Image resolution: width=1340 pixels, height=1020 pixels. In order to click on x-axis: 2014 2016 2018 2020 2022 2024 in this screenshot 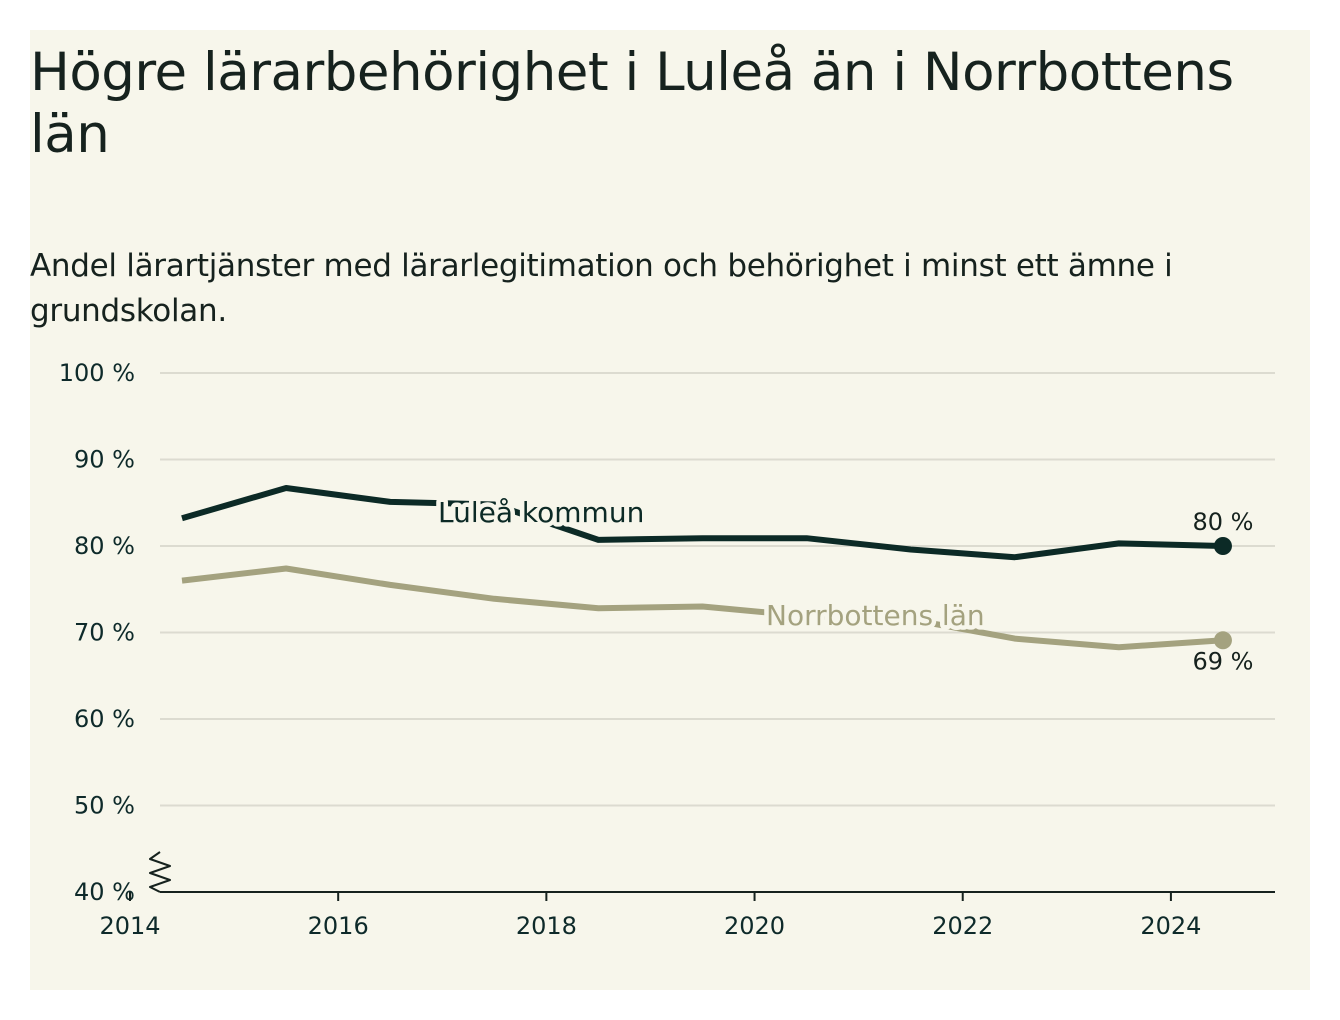, I will do `click(687, 895)`.